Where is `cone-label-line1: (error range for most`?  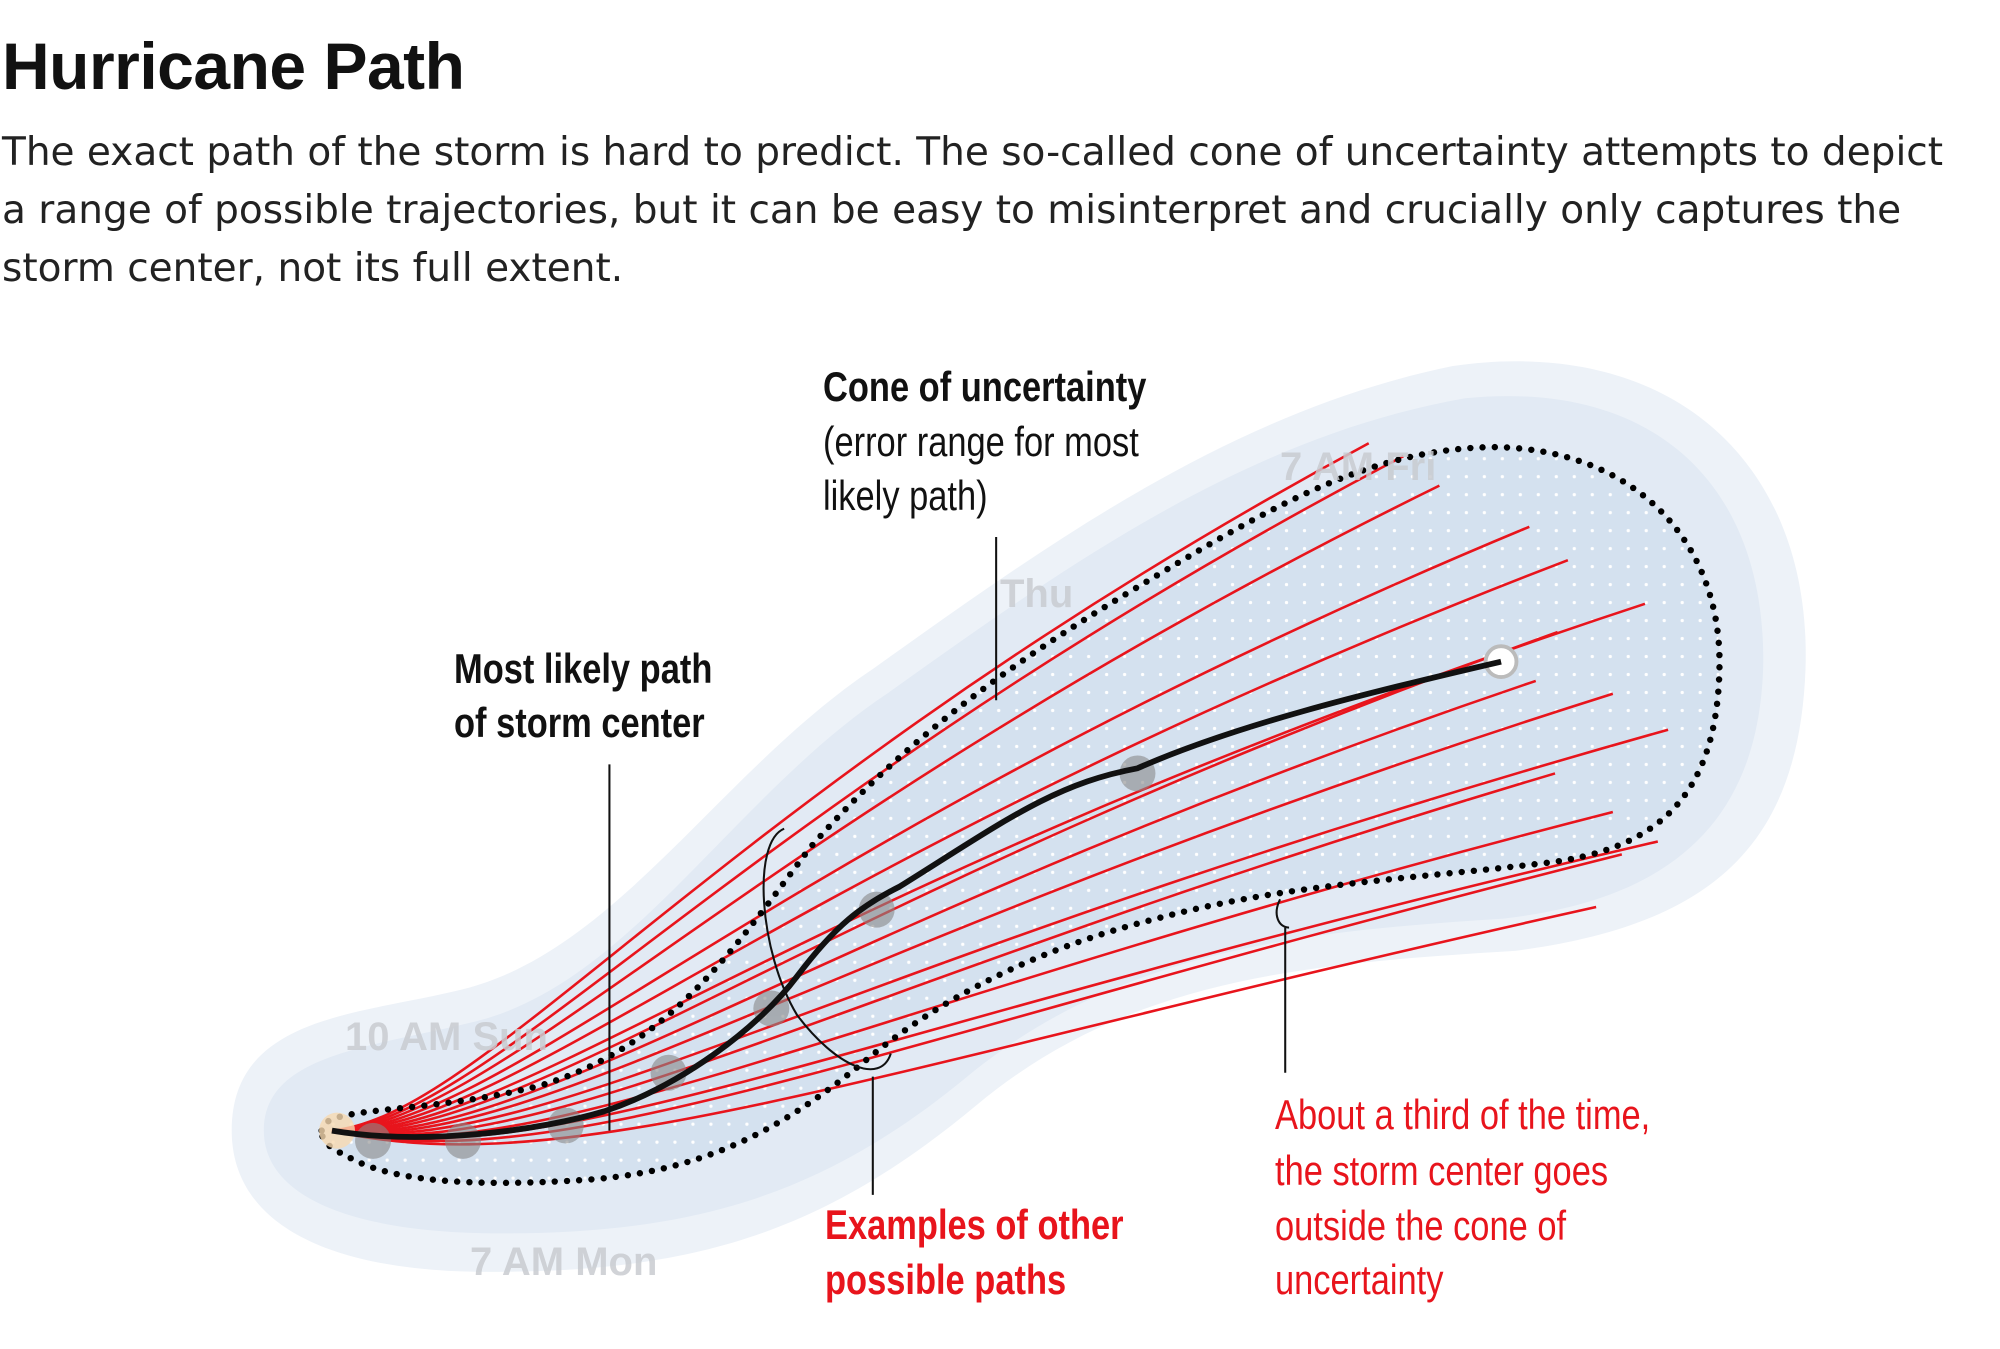
cone-label-line1: (error range for most is located at coordinates (981, 441).